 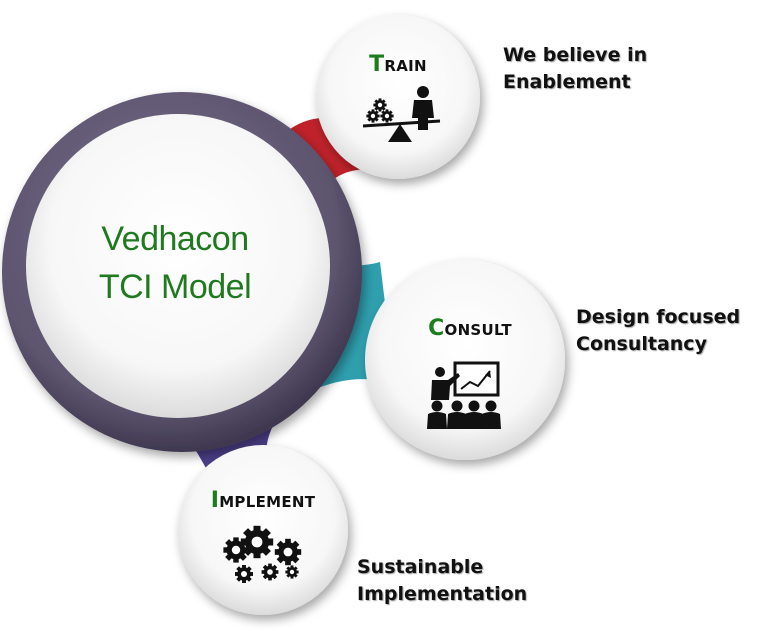 What do you see at coordinates (420, 567) in the screenshot?
I see `implement-caption-line1: Sustainable` at bounding box center [420, 567].